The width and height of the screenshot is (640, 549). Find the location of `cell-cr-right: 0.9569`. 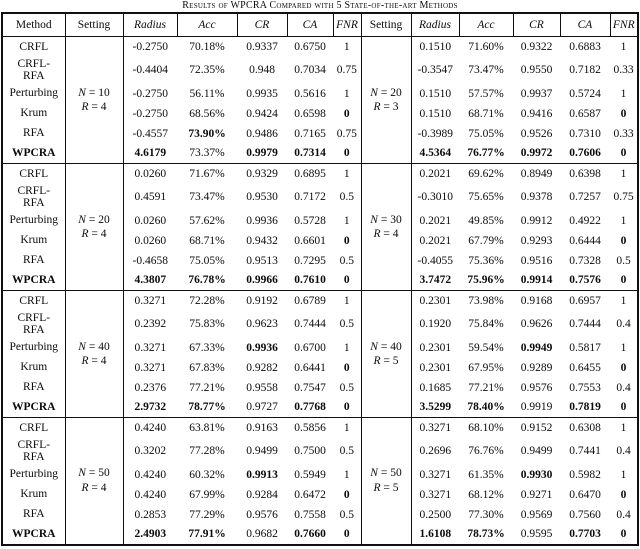

cell-cr-right: 0.9569 is located at coordinates (536, 514).